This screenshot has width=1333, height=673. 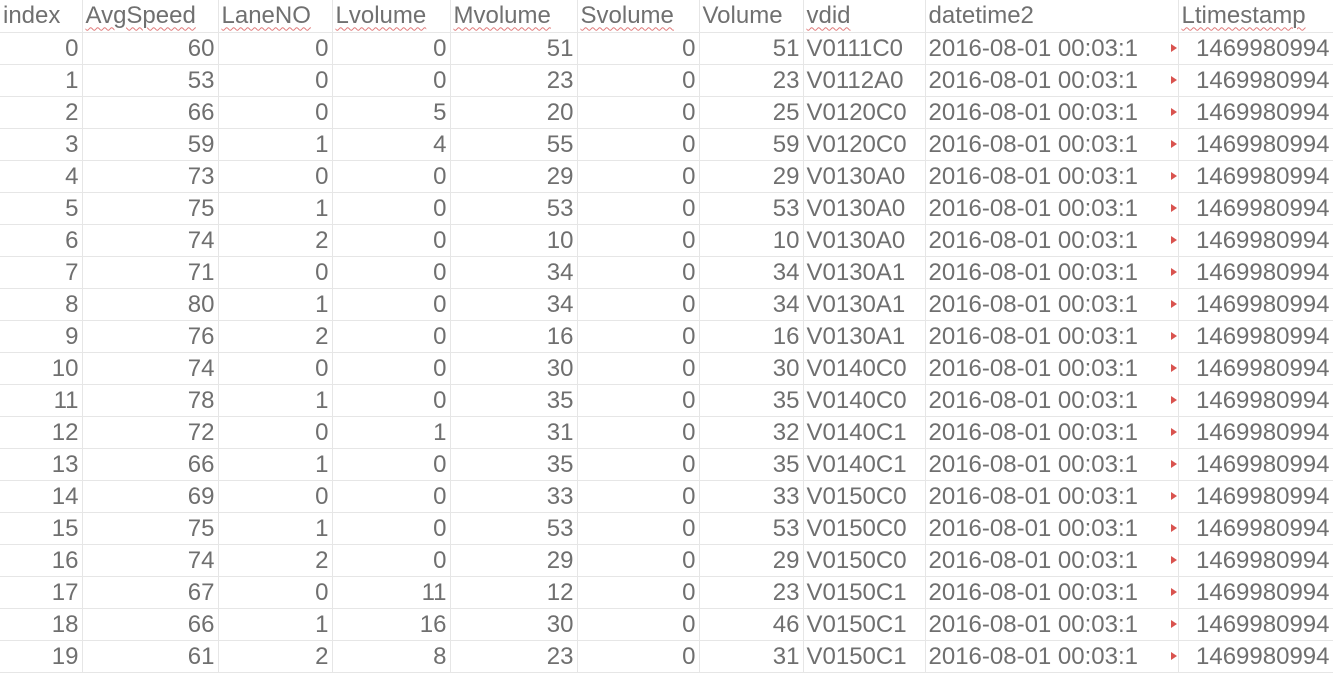 What do you see at coordinates (150, 80) in the screenshot?
I see `cell-avgspeed: 53` at bounding box center [150, 80].